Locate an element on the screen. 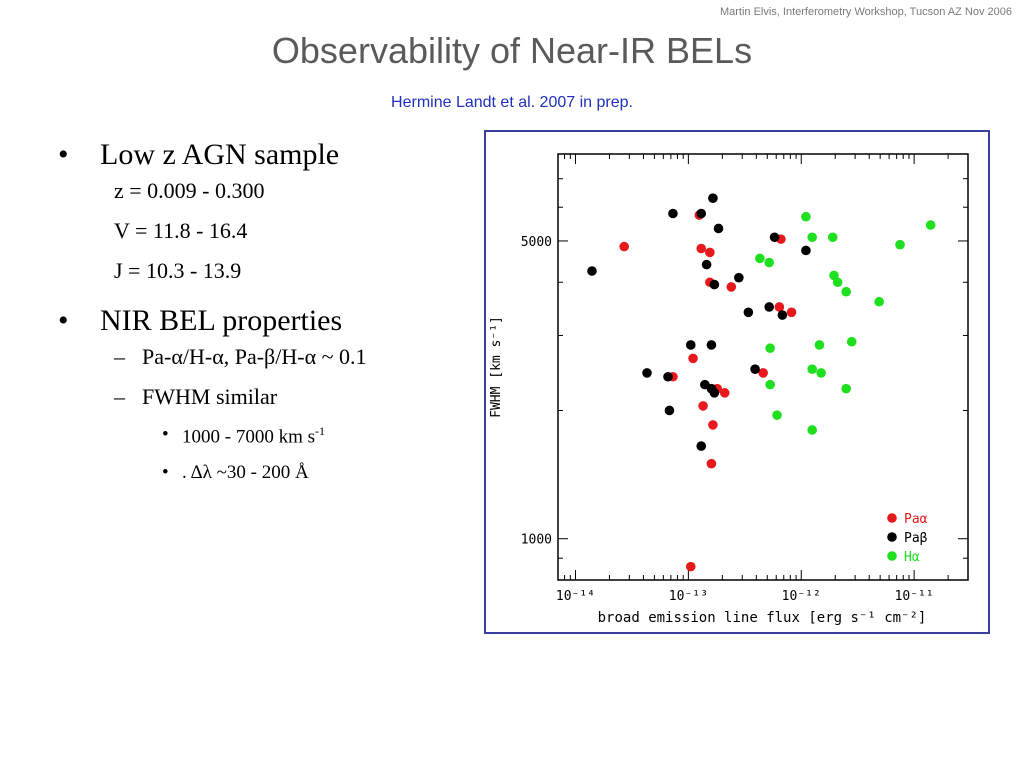  fwhm-item: – FWHM similar is located at coordinates (296, 397).